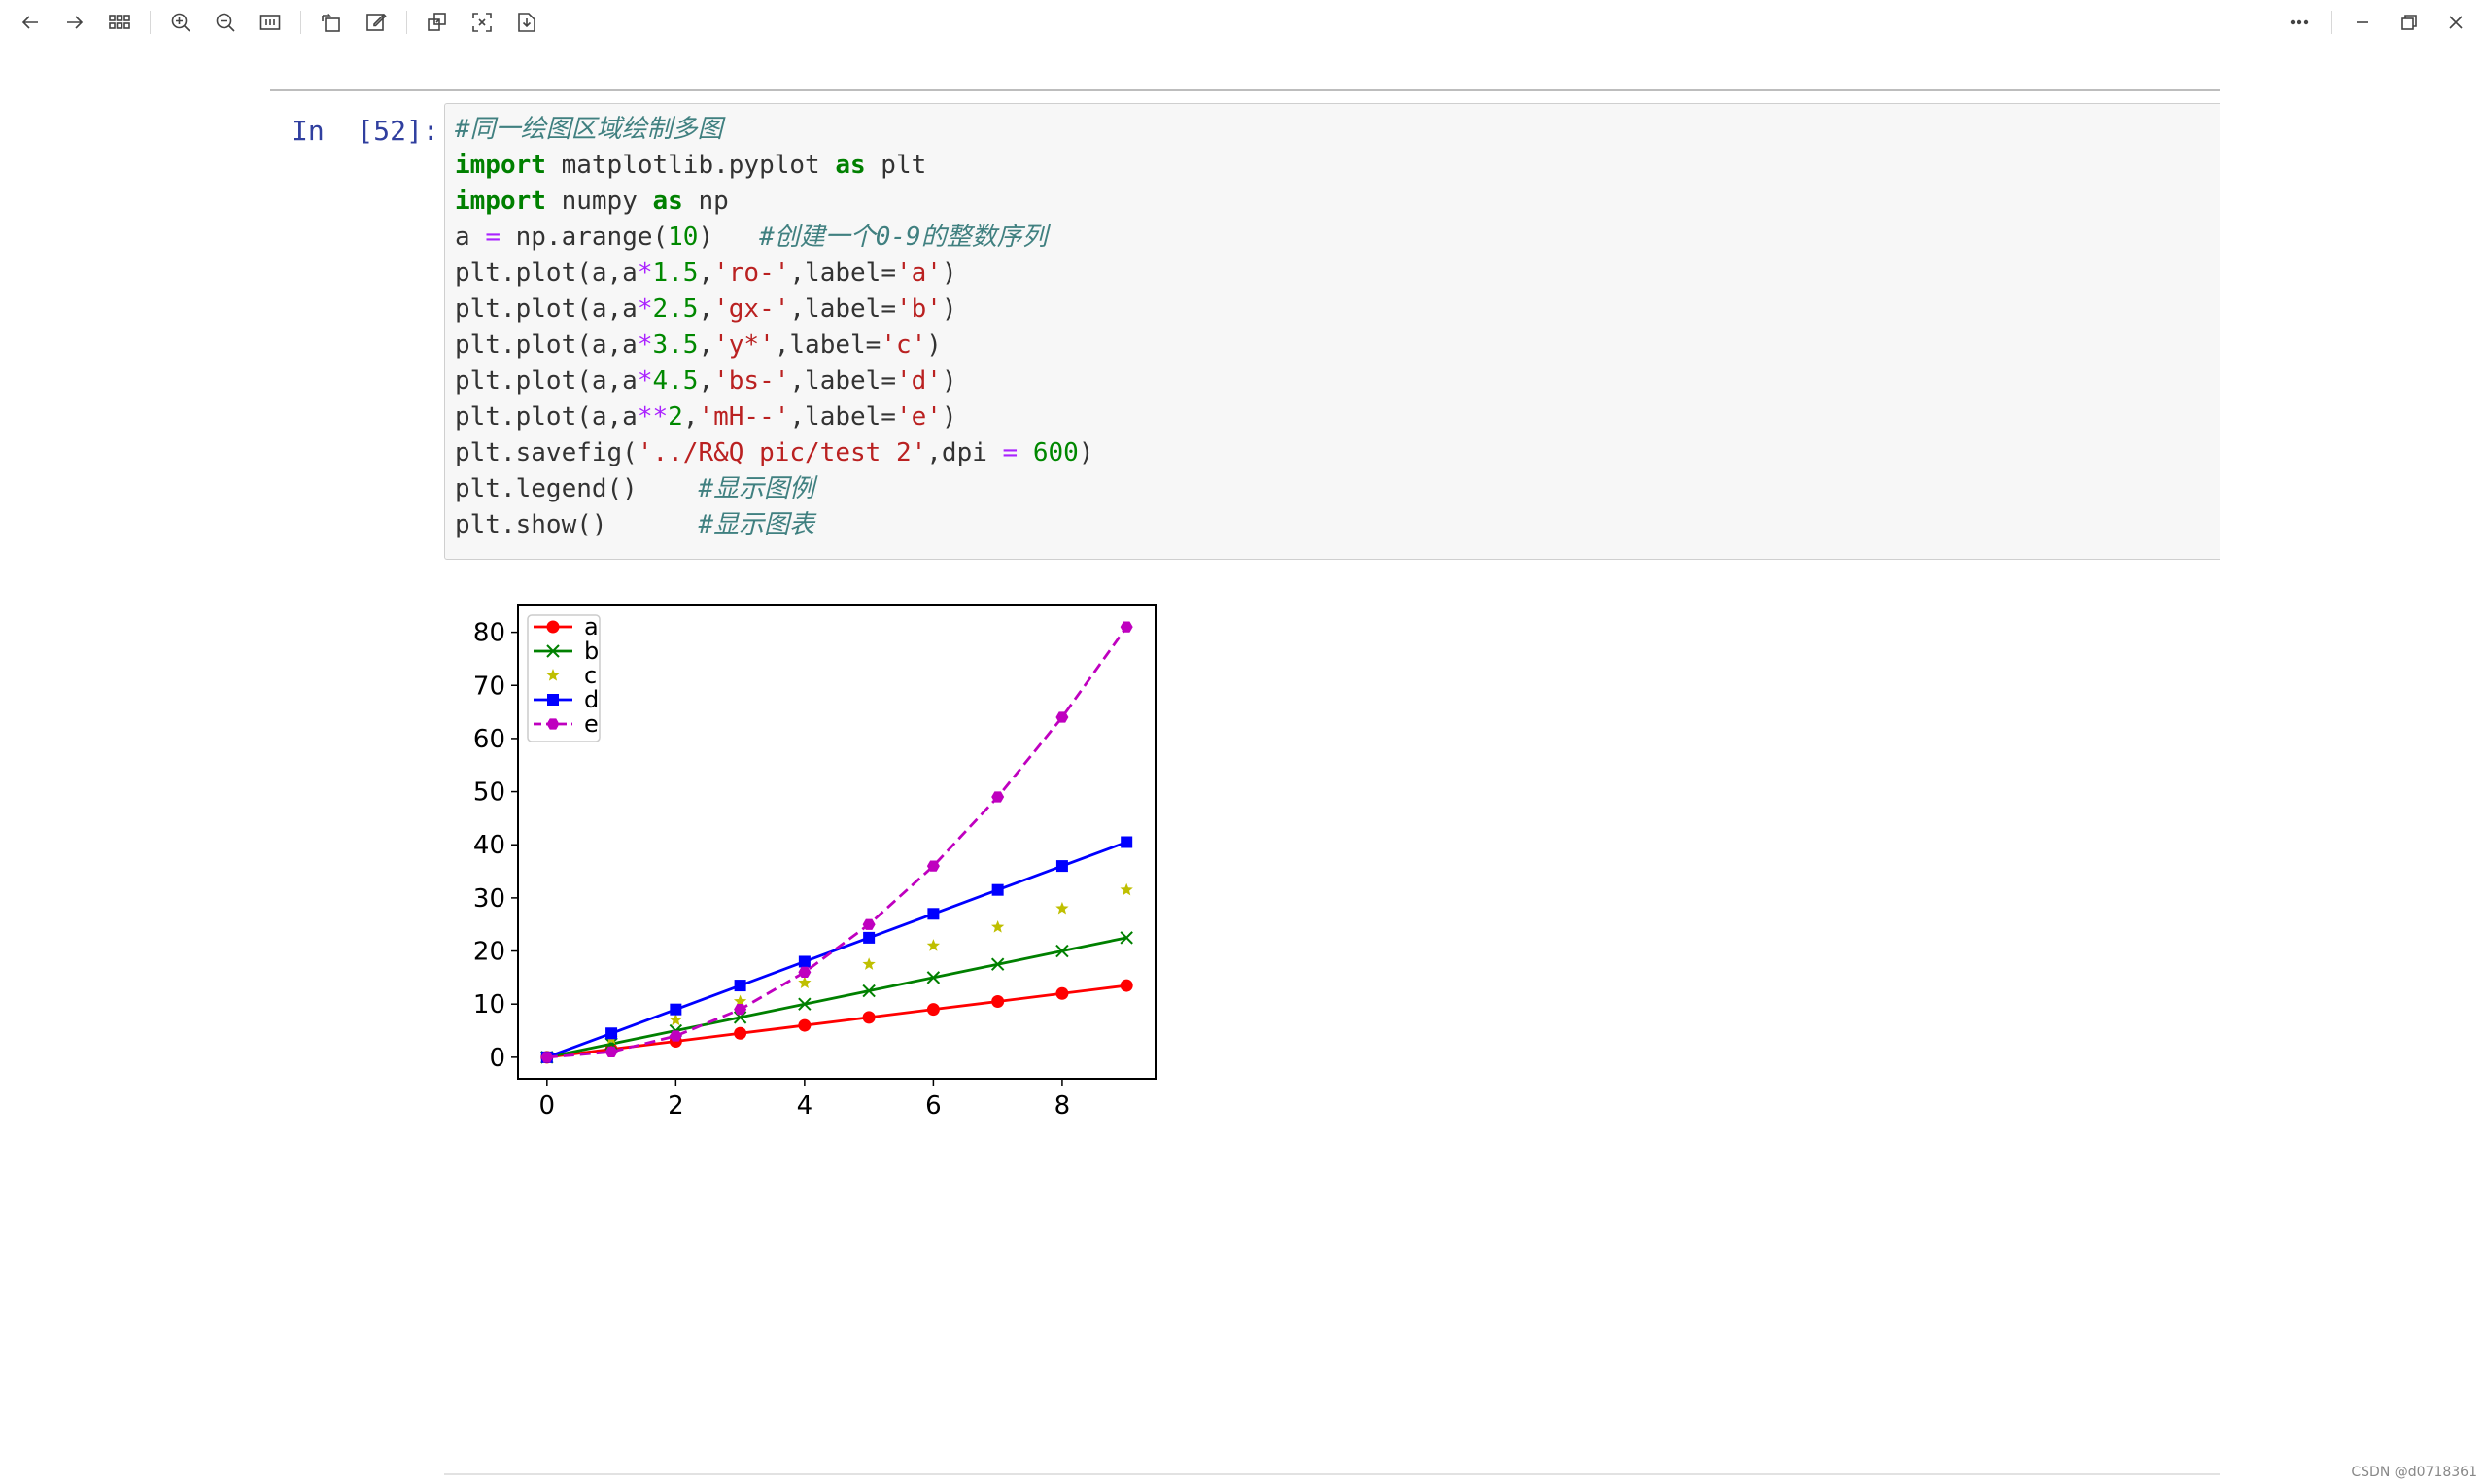 This screenshot has height=1484, width=2487. What do you see at coordinates (30, 22) in the screenshot?
I see `back-arrow-icon` at bounding box center [30, 22].